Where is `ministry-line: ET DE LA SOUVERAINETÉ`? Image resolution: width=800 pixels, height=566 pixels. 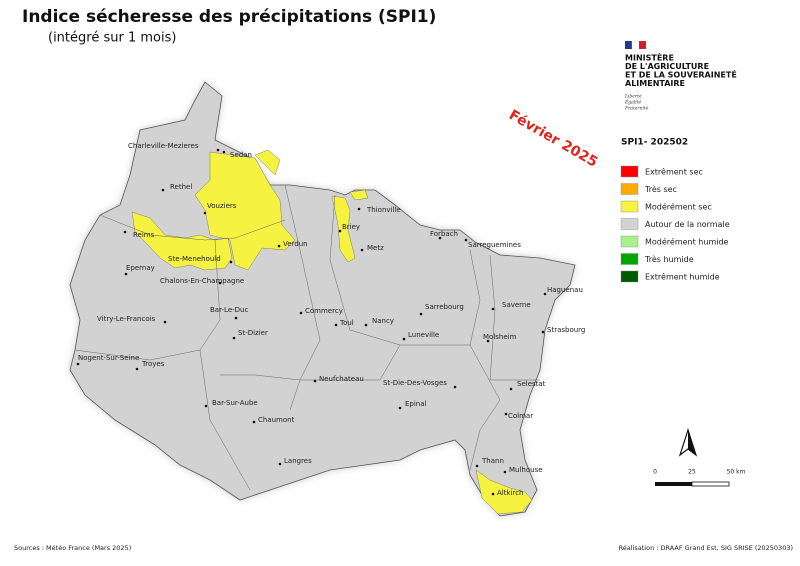 ministry-line: ET DE LA SOUVERAINETÉ is located at coordinates (681, 74).